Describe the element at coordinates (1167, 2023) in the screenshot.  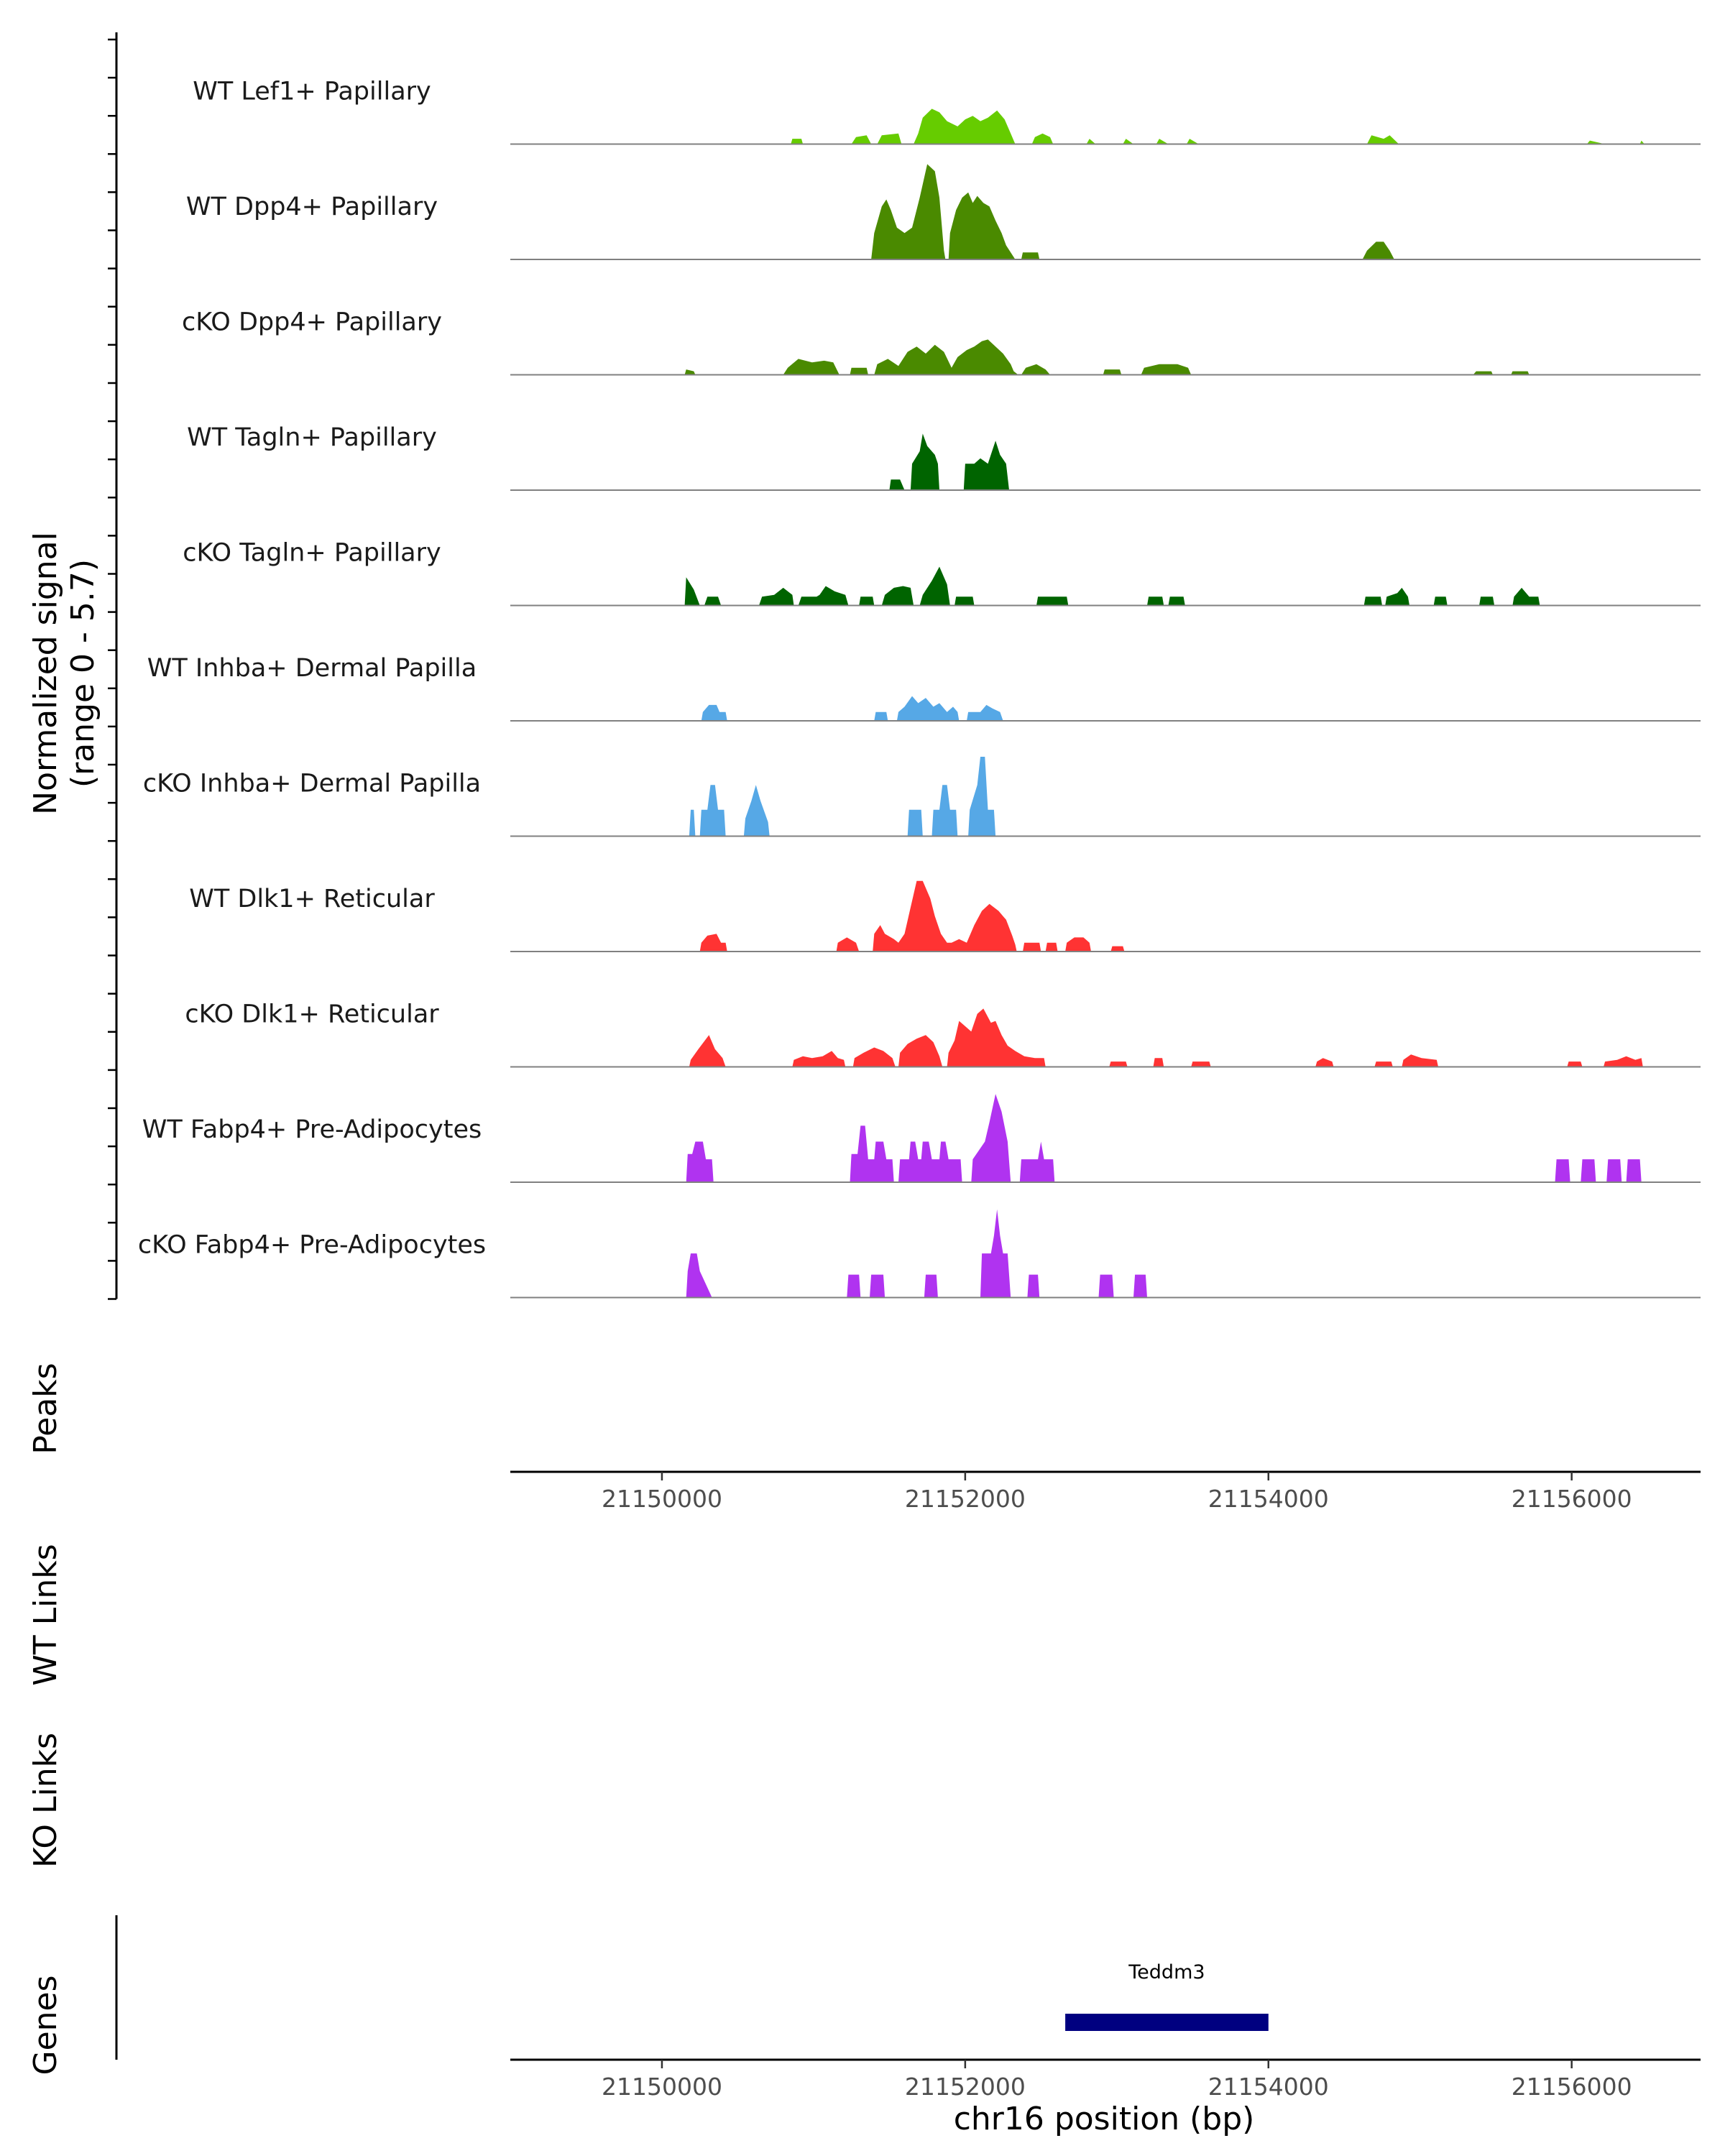
I see `gene-body` at that location.